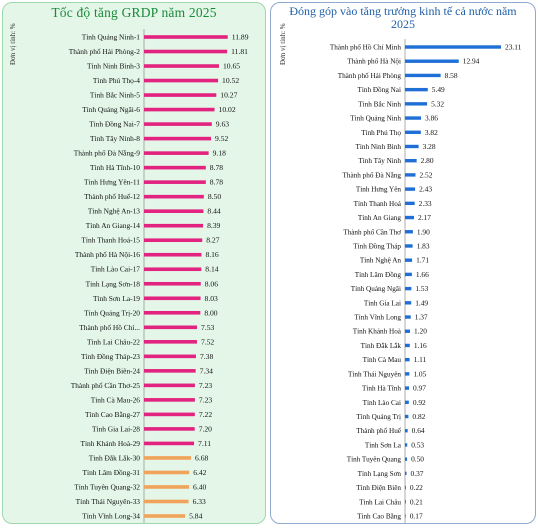 The height and width of the screenshot is (528, 538). Describe the element at coordinates (211, 254) in the screenshot. I see `value-label: 8.16` at that location.